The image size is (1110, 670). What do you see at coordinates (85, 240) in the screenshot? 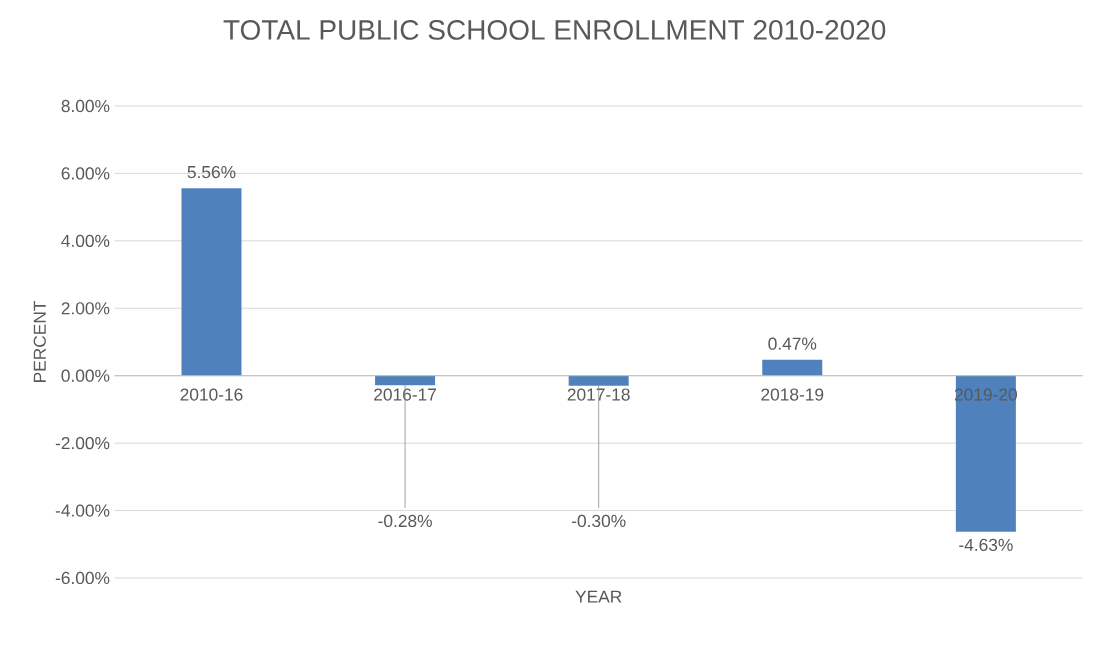
I see `y-tick-label: 4.00%` at bounding box center [85, 240].